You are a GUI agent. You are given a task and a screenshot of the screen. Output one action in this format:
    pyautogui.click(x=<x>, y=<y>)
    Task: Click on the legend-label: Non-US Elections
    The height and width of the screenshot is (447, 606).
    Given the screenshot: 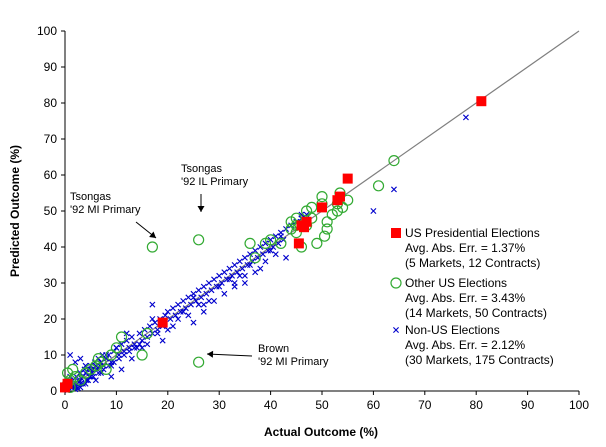 What is the action you would take?
    pyautogui.click(x=452, y=330)
    